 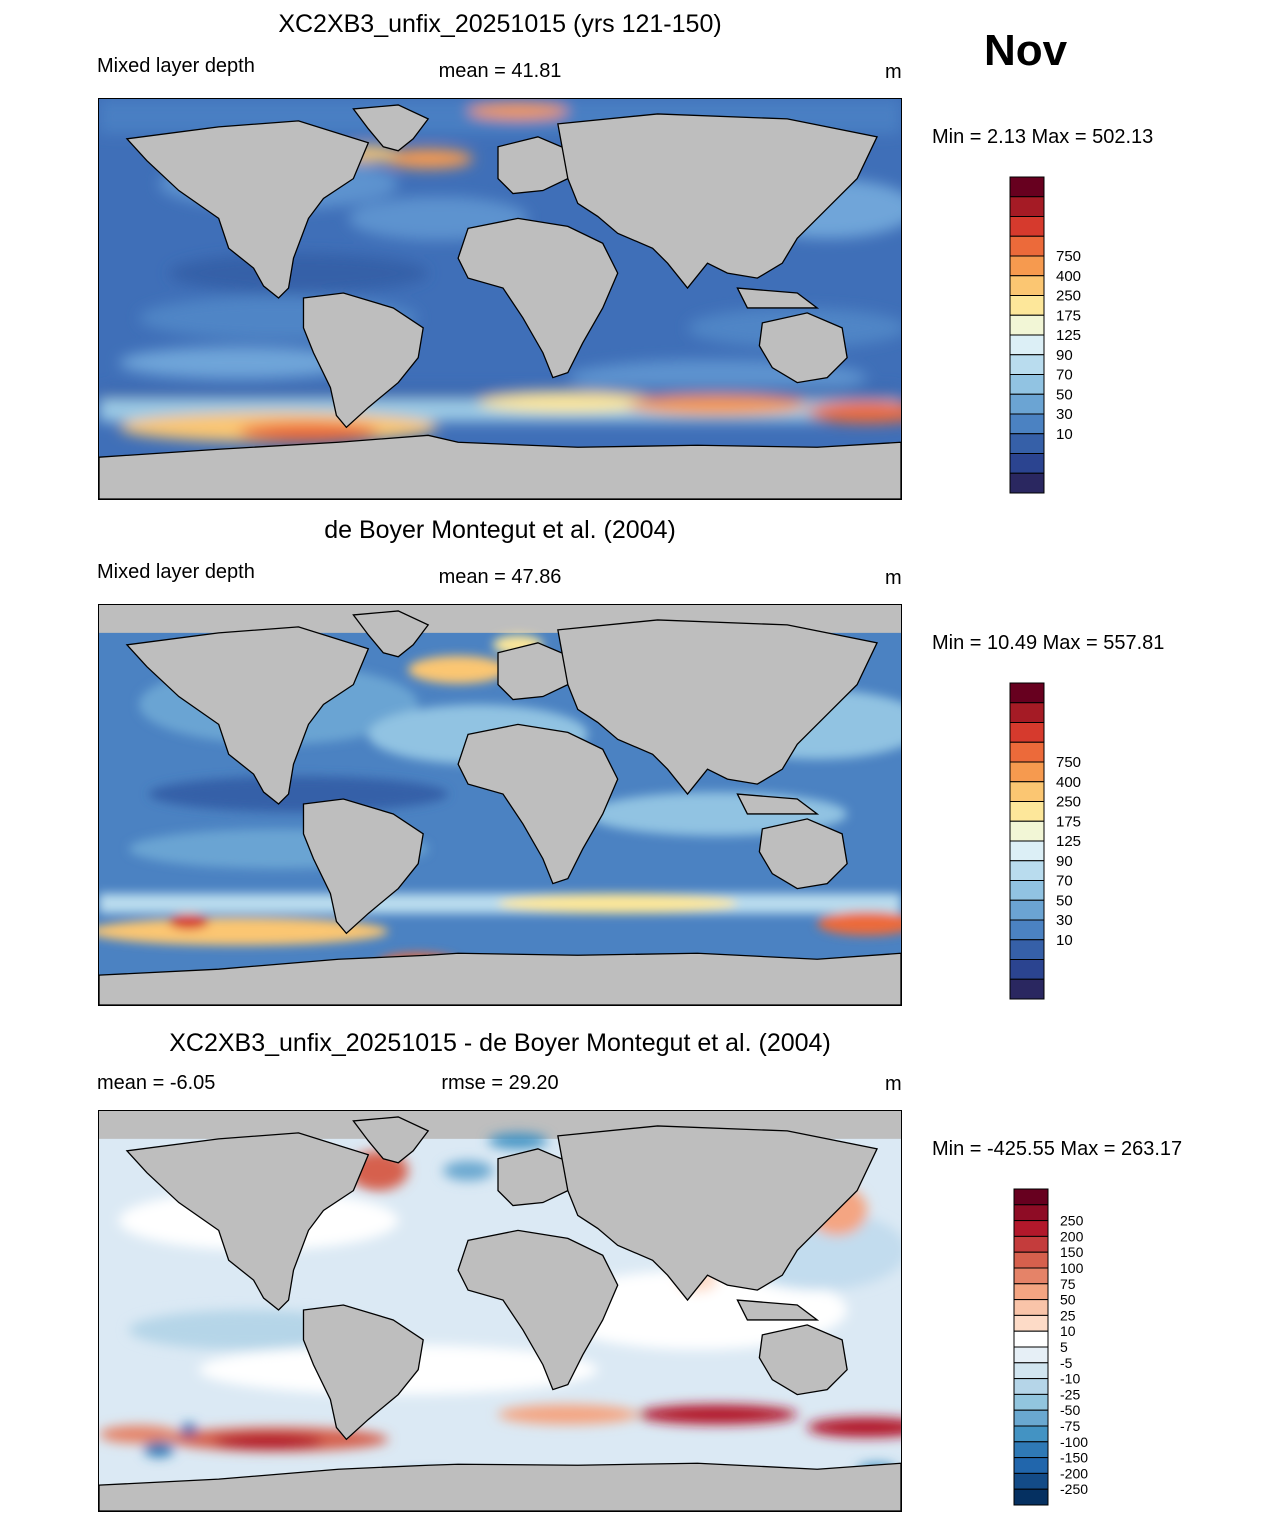 What do you see at coordinates (1068, 315) in the screenshot?
I see `colorbar-label: 175` at bounding box center [1068, 315].